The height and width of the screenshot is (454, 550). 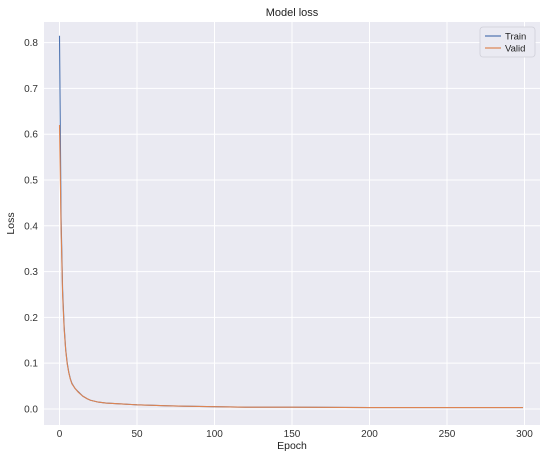 I want to click on y-tick-label: 0.7, so click(x=31, y=89).